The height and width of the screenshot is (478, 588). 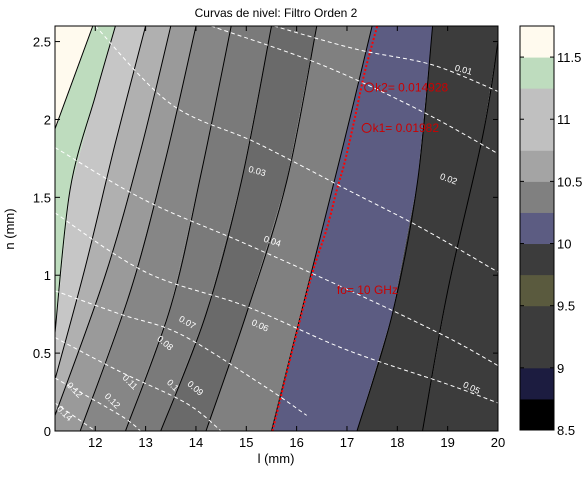 What do you see at coordinates (9, 228) in the screenshot?
I see `y-axis-label: n (mm)` at bounding box center [9, 228].